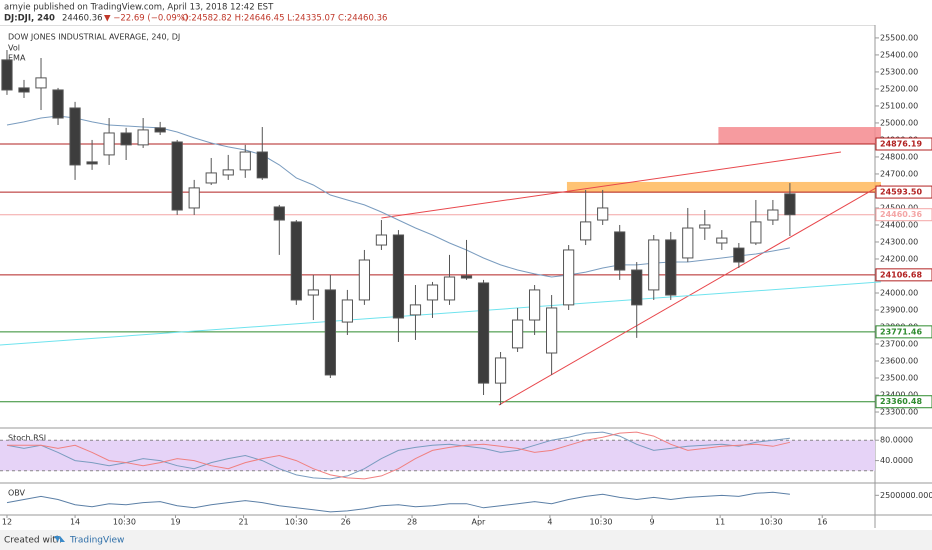 The width and height of the screenshot is (932, 550). What do you see at coordinates (899, 54) in the screenshot?
I see `y-tick-label: 25400.00` at bounding box center [899, 54].